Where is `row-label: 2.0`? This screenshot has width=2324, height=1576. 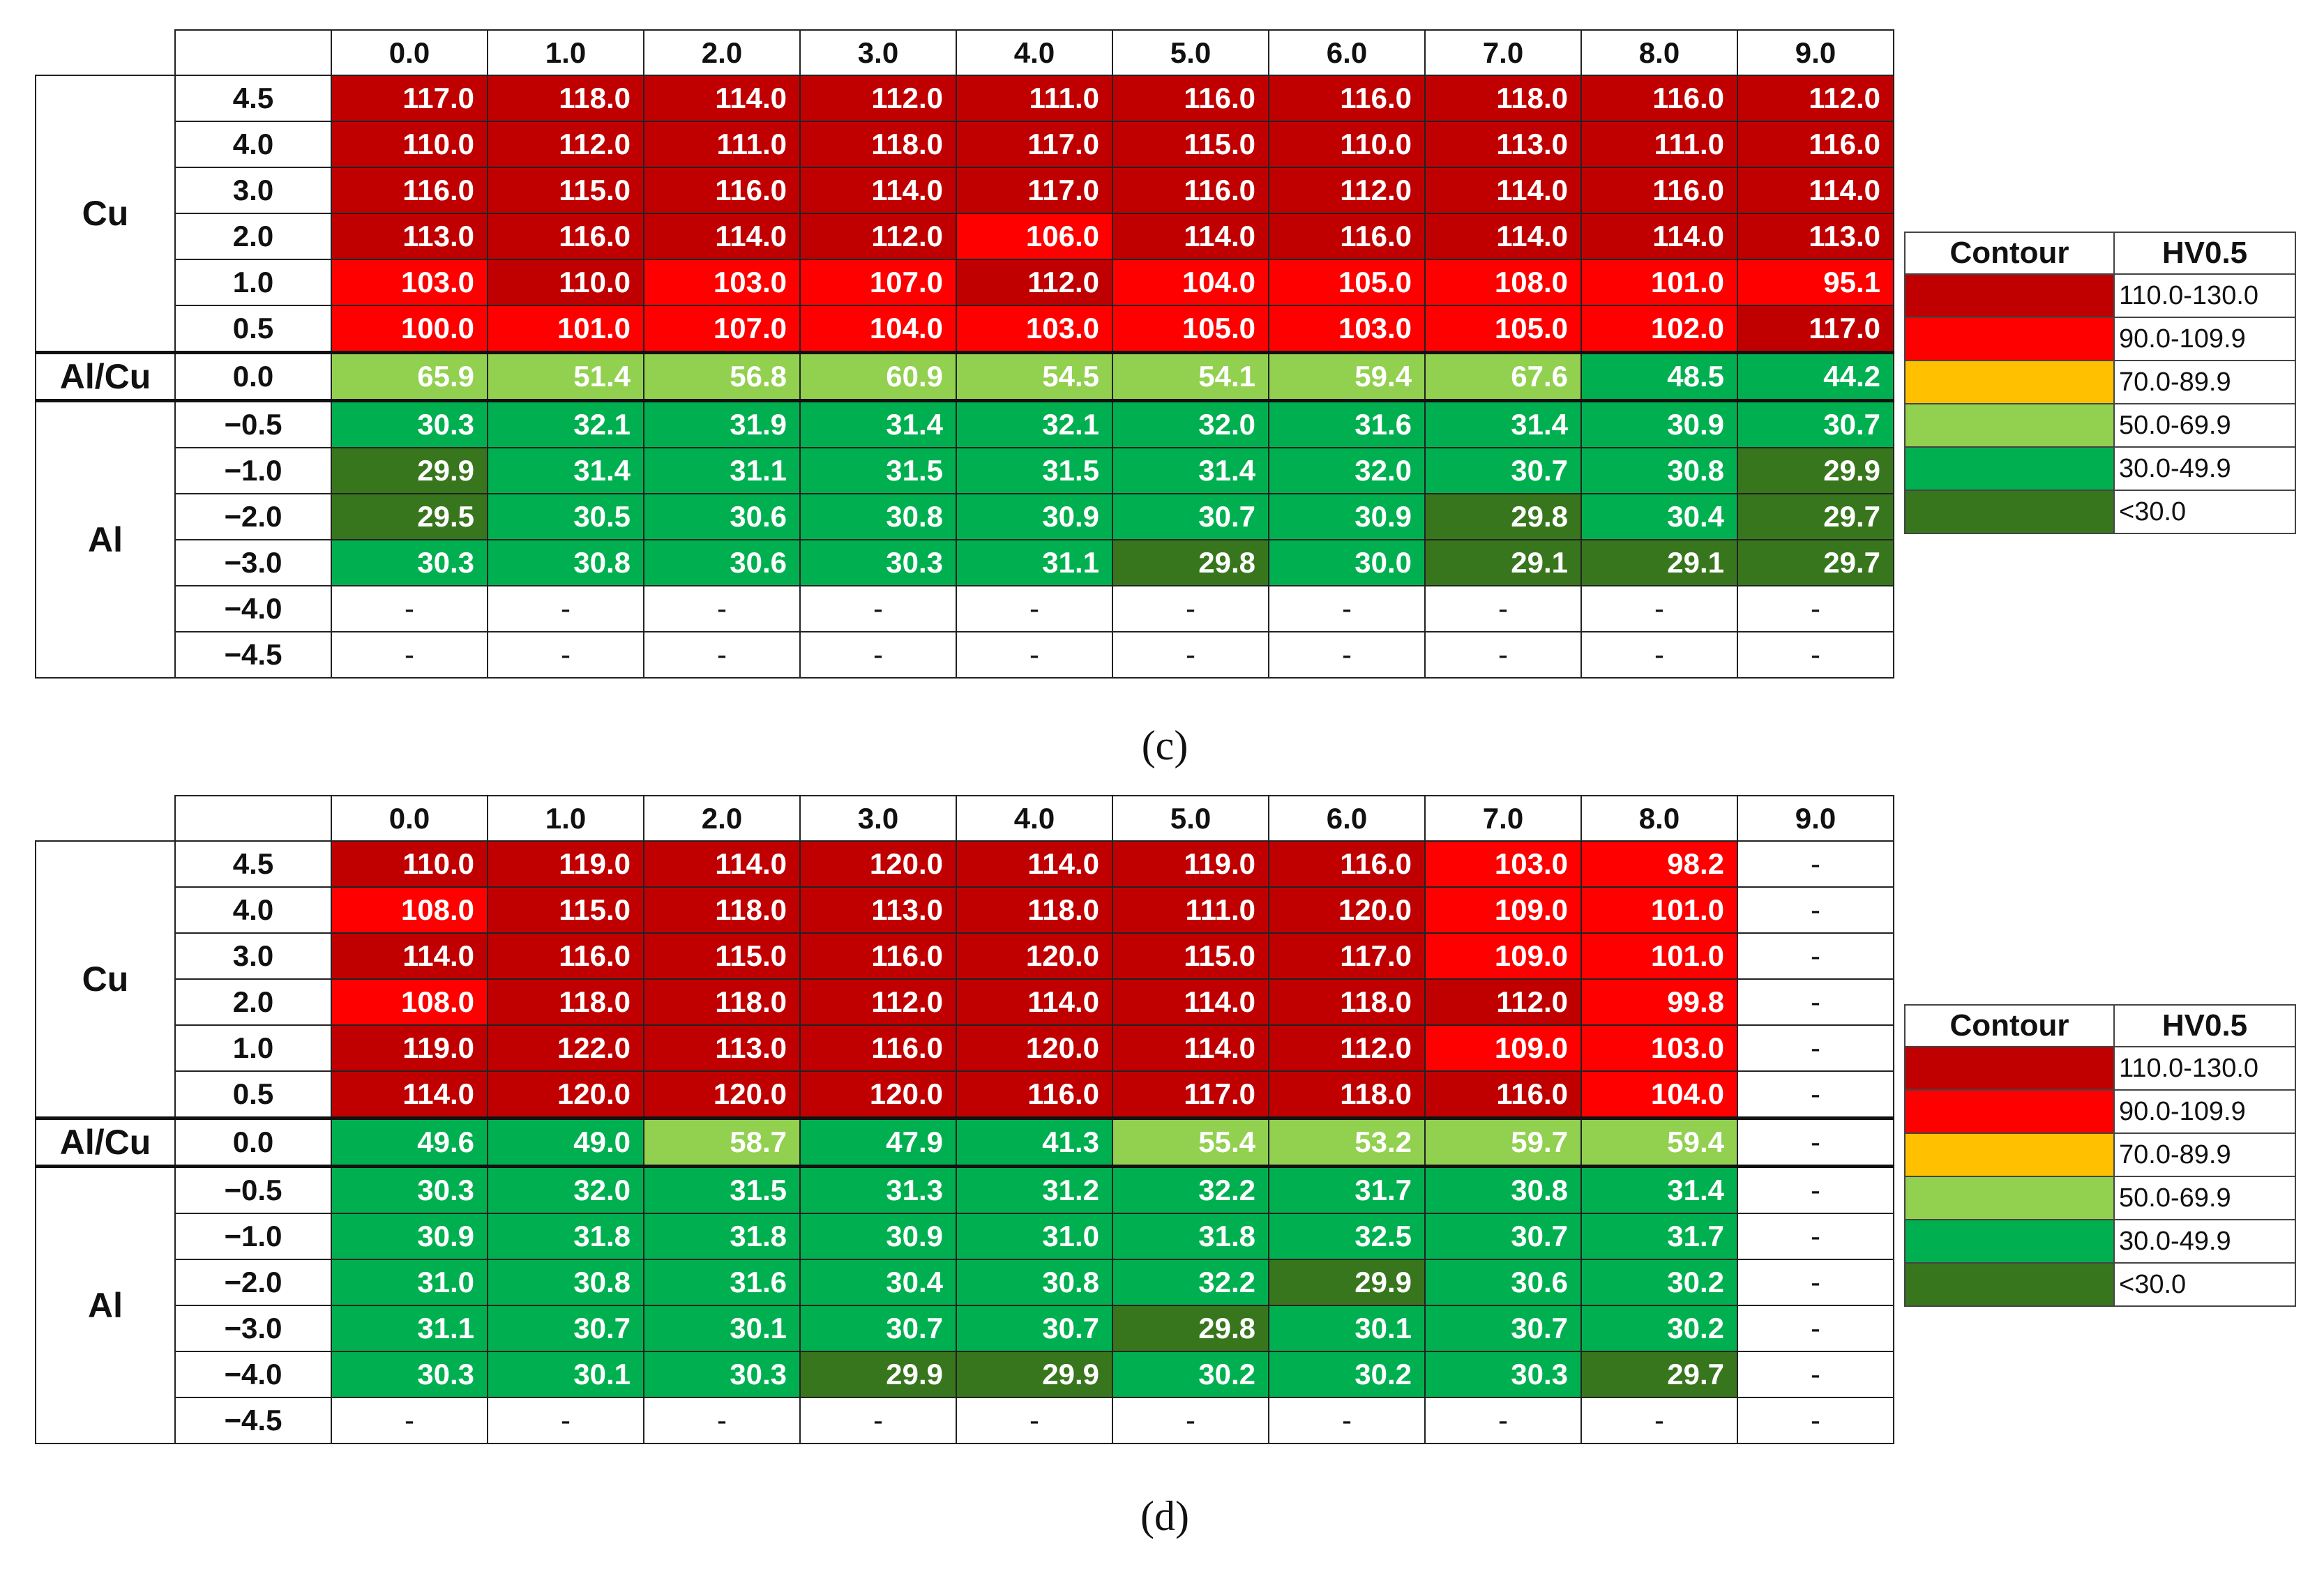 row-label: 2.0 is located at coordinates (253, 236).